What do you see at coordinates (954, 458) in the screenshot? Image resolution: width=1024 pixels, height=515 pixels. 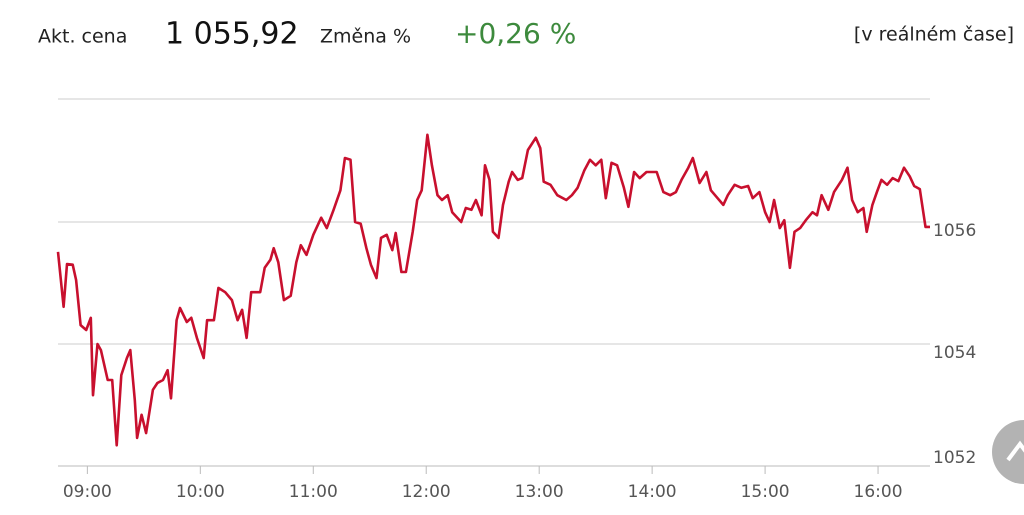 I see `y-tick-label: 1052` at bounding box center [954, 458].